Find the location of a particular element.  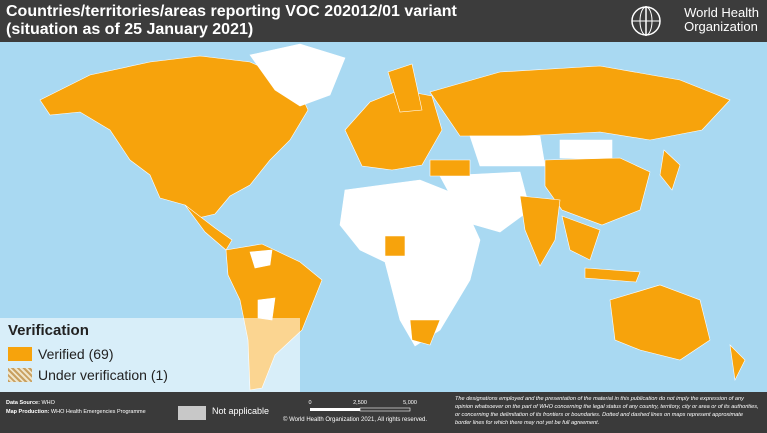

scale-bar: 0 2,500 5,000 is located at coordinates (362, 406).